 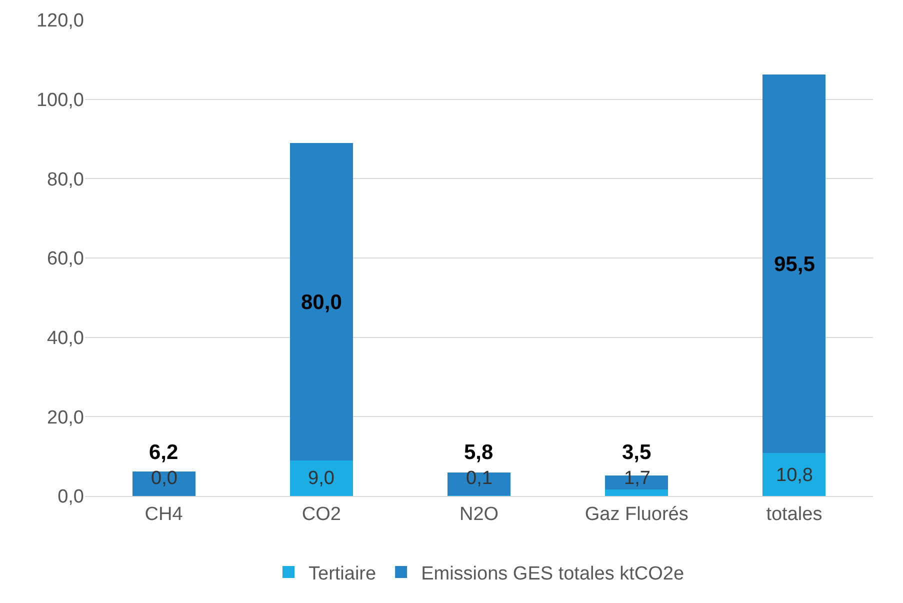 What do you see at coordinates (637, 452) in the screenshot?
I see `data-label: 3,5` at bounding box center [637, 452].